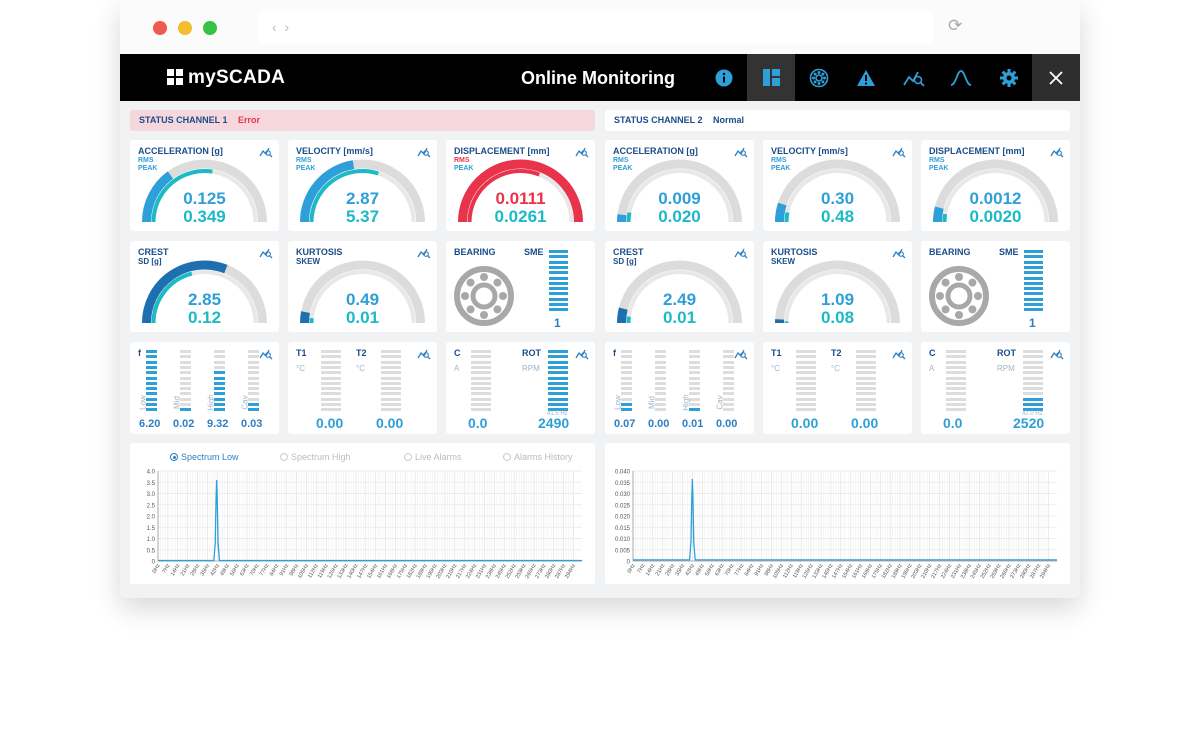 Image resolution: width=1200 pixels, height=750 pixels. Describe the element at coordinates (226, 78) in the screenshot. I see `logo: mySCADA` at that location.